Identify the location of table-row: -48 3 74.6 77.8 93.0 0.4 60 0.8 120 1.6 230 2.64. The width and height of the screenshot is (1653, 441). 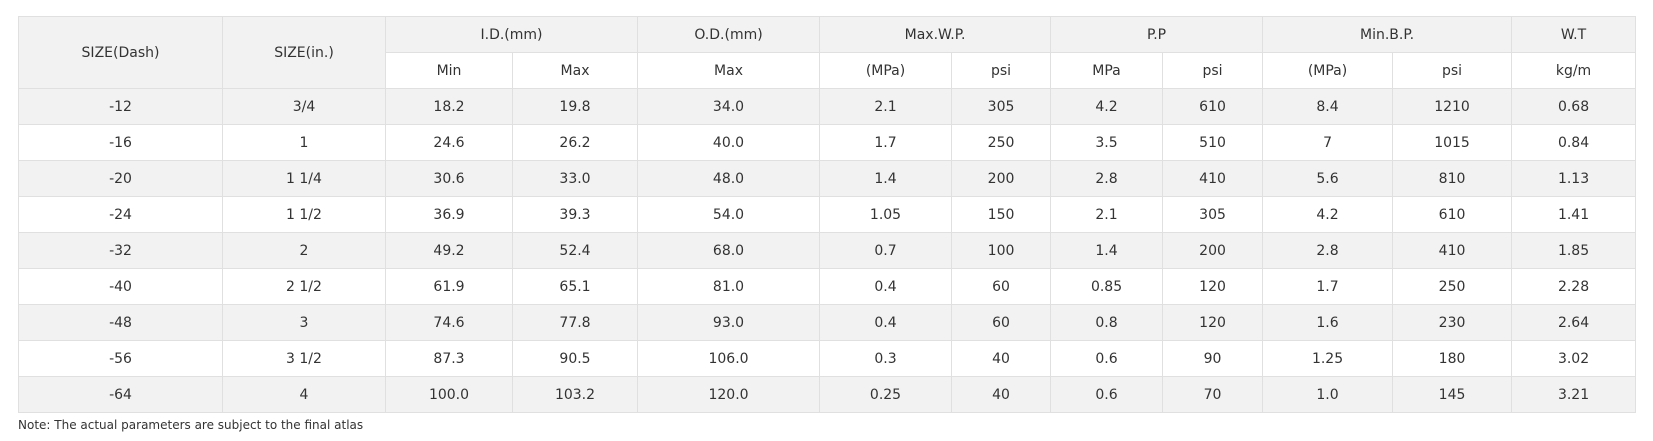
(827, 322).